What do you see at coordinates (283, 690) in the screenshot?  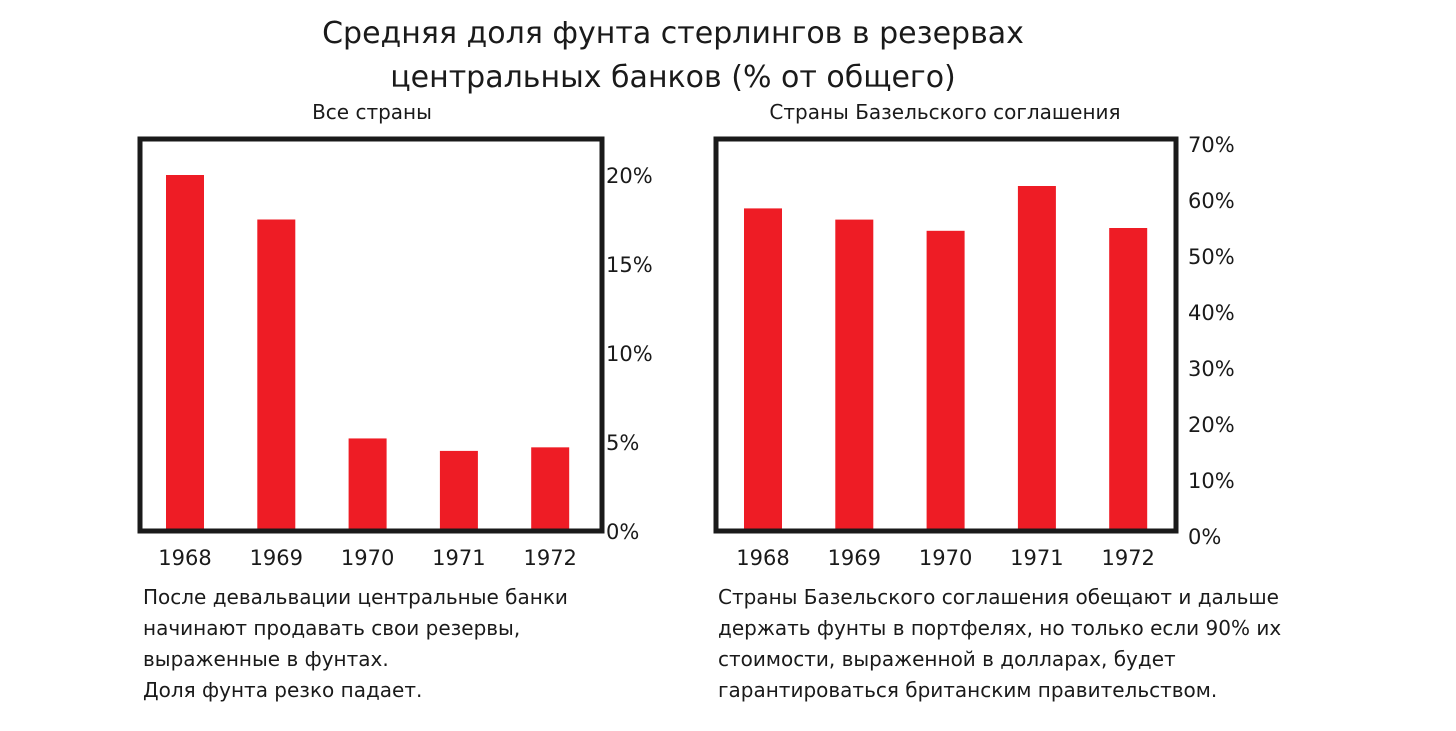 I see `caption-line: Доля фунта резко падает.` at bounding box center [283, 690].